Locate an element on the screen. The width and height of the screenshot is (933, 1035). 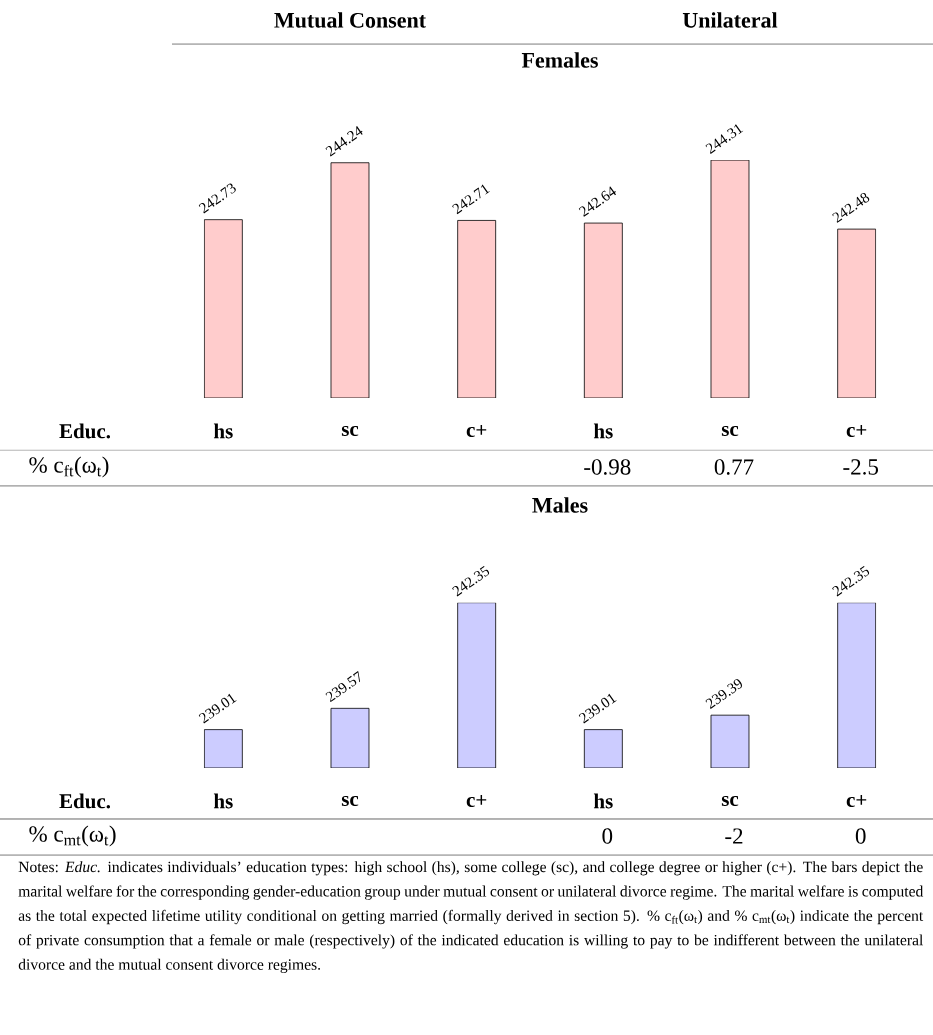
text: Mutual Consent is located at coordinates (350, 20).